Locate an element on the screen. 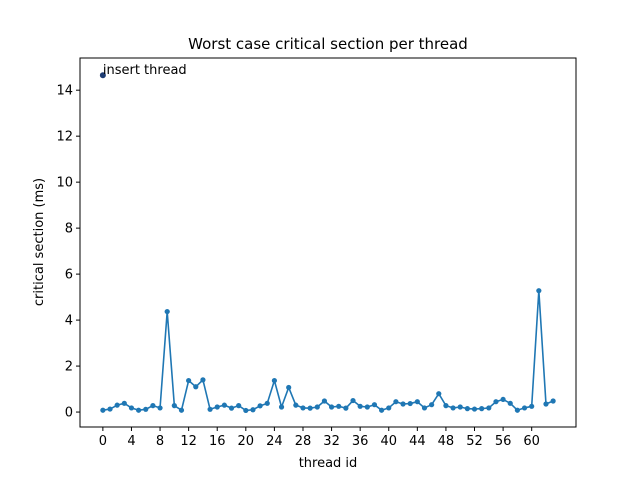 This screenshot has width=640, height=480. annotation-insert-thread: insert thread is located at coordinates (145, 70).